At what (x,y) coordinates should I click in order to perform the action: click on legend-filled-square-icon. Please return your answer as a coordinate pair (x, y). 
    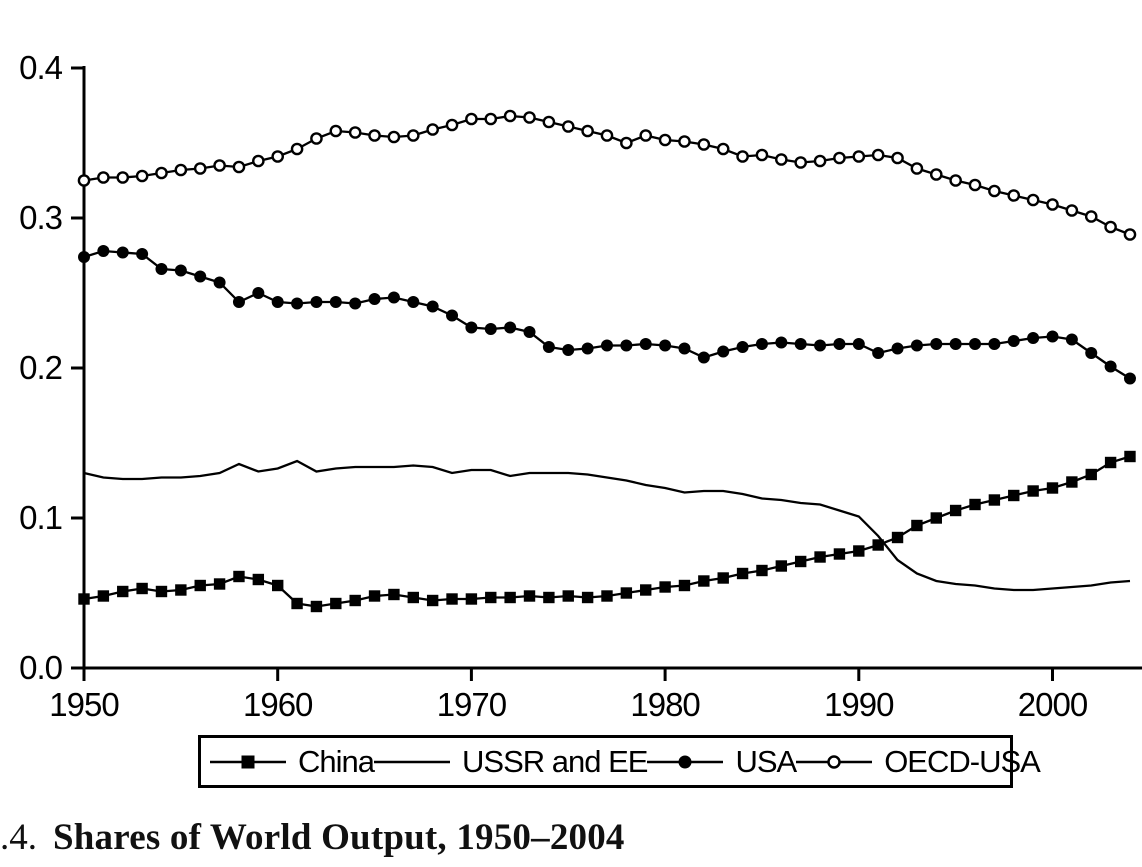
    Looking at the image, I should click on (248, 761).